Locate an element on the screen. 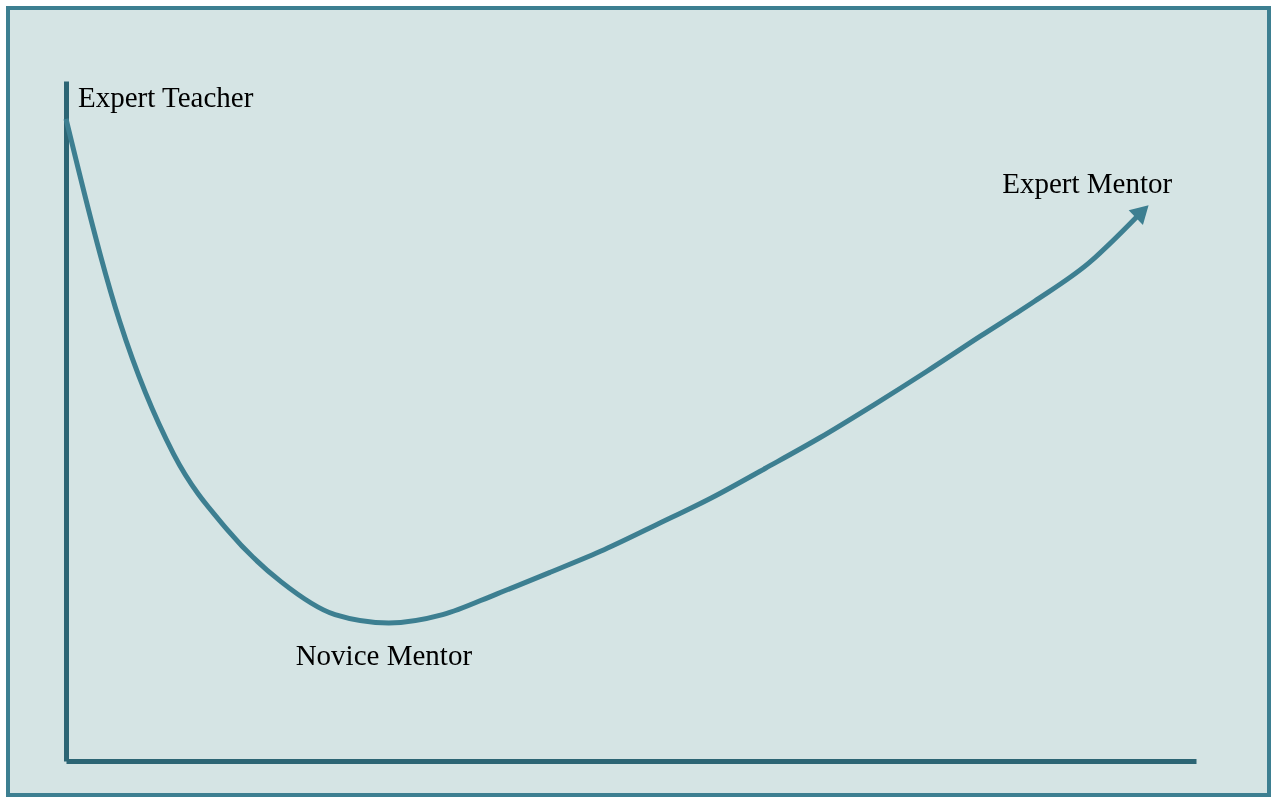 Image resolution: width=1275 pixels, height=801 pixels. annotation: Expert Mentor is located at coordinates (1087, 183).